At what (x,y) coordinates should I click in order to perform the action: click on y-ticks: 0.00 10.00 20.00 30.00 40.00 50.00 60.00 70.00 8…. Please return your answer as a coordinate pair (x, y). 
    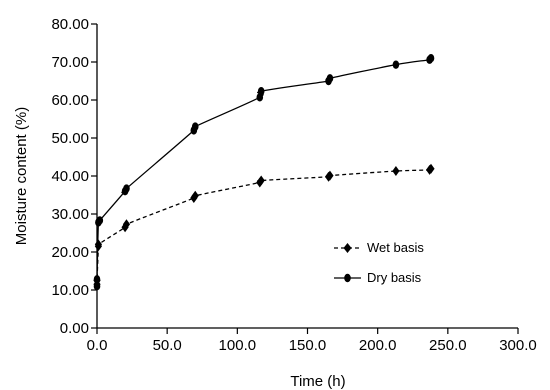
    Looking at the image, I should click on (74, 176).